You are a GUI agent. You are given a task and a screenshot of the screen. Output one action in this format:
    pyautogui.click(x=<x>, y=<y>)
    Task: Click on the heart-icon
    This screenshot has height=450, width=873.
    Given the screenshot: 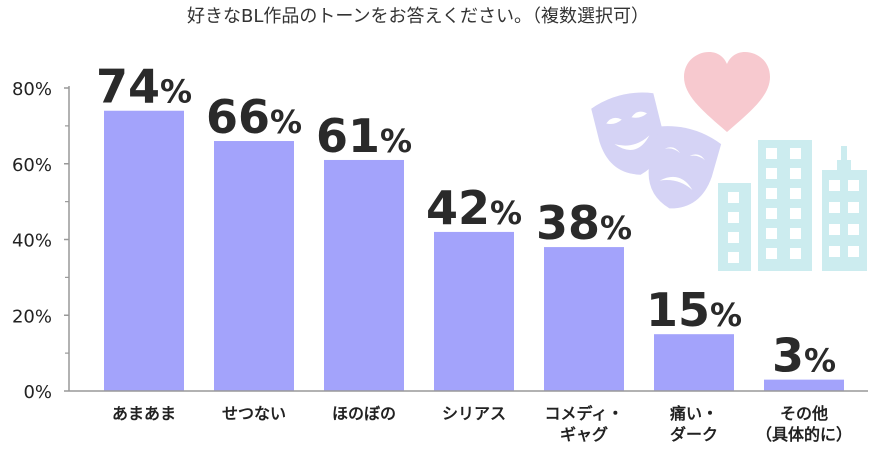 What is the action you would take?
    pyautogui.click(x=727, y=92)
    